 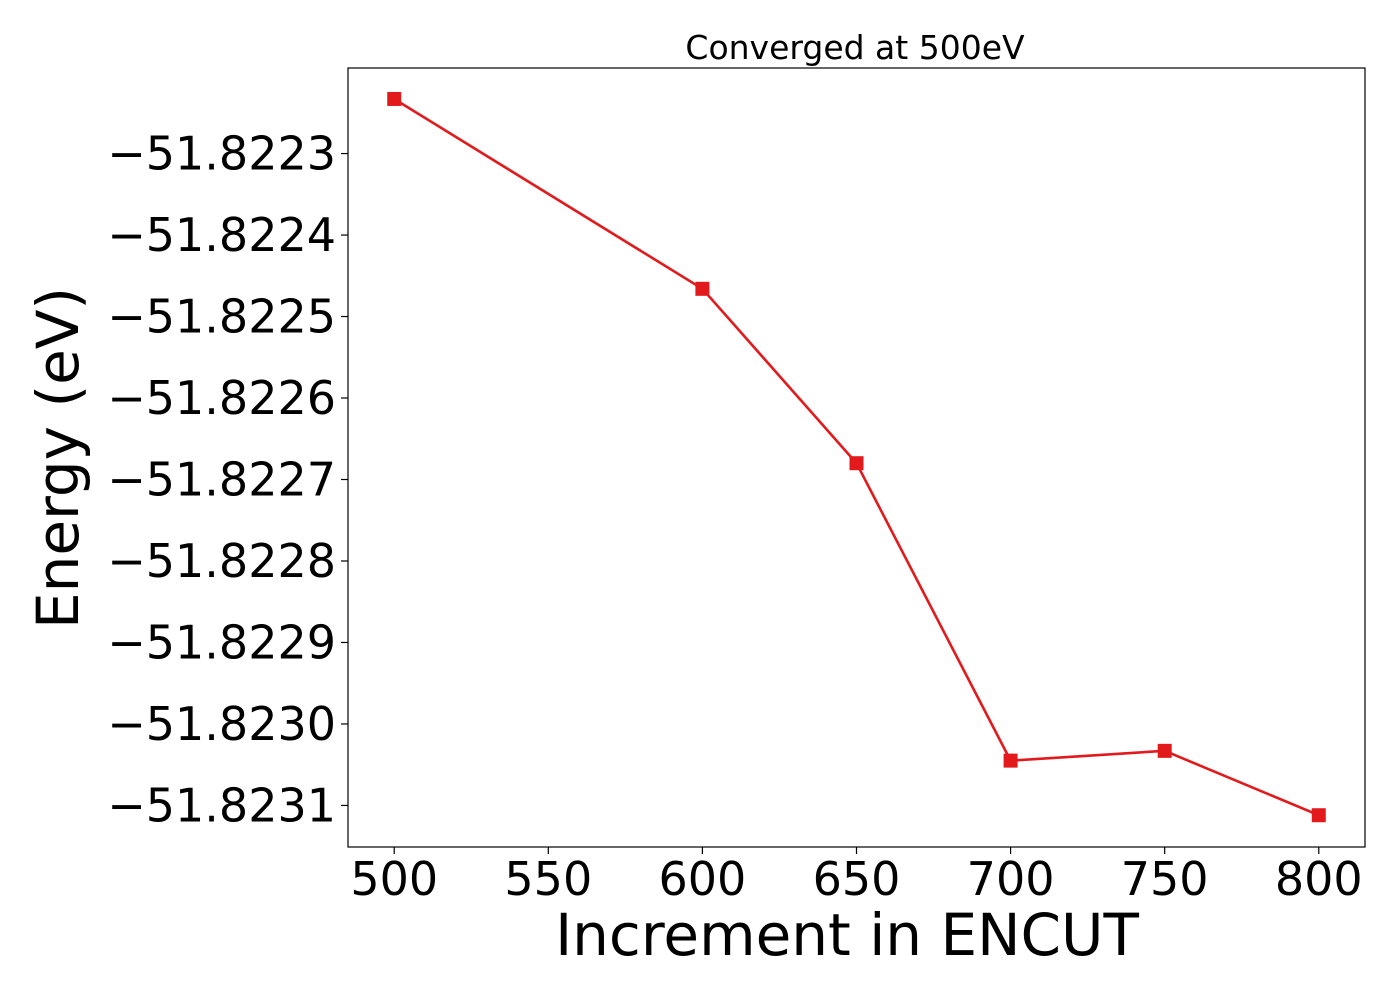 I want to click on y-tick-label: −51.8230, so click(x=221, y=724).